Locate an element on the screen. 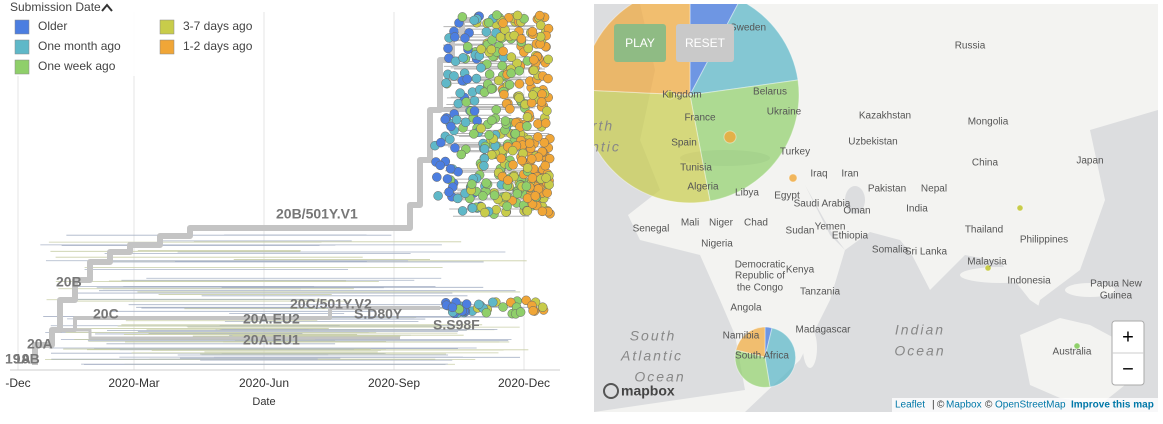  map-label: Nepal is located at coordinates (934, 189).